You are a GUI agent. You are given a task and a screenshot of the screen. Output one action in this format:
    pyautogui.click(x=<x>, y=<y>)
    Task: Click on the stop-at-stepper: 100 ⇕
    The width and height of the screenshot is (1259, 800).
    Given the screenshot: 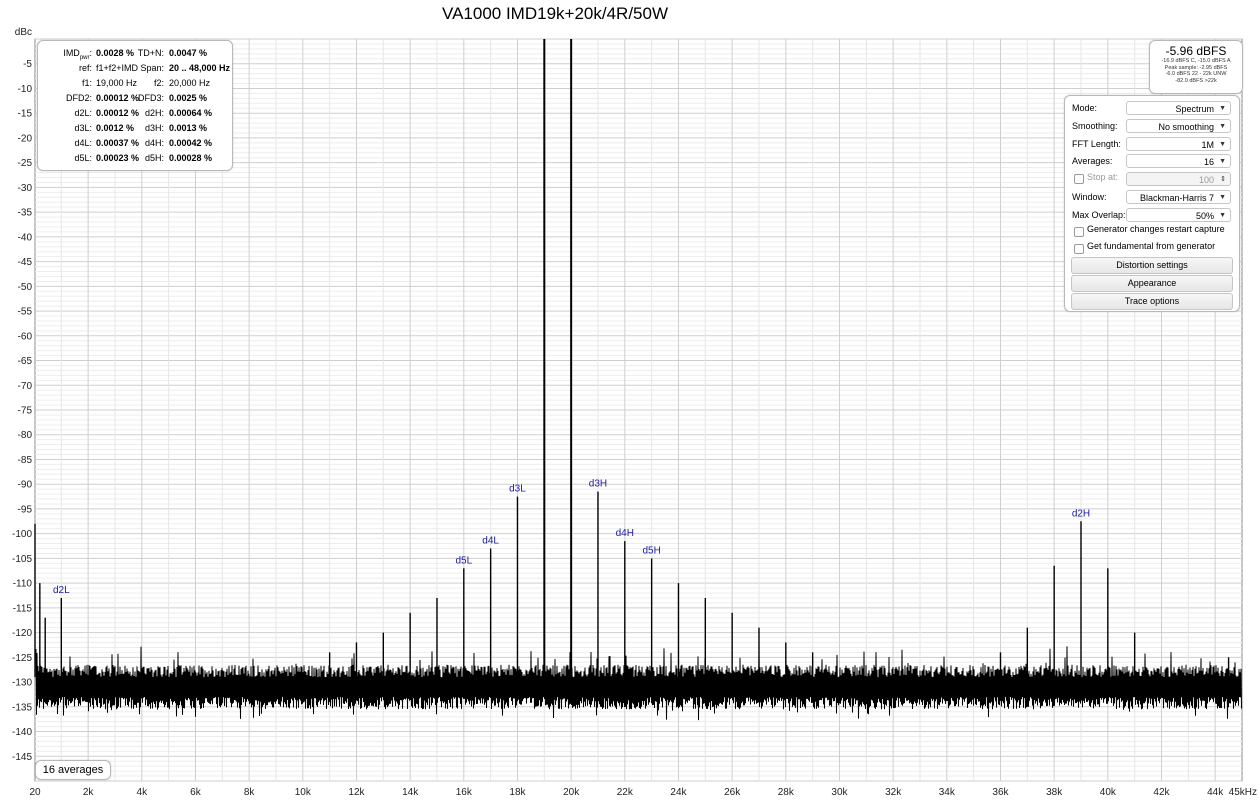 What is the action you would take?
    pyautogui.click(x=1178, y=179)
    